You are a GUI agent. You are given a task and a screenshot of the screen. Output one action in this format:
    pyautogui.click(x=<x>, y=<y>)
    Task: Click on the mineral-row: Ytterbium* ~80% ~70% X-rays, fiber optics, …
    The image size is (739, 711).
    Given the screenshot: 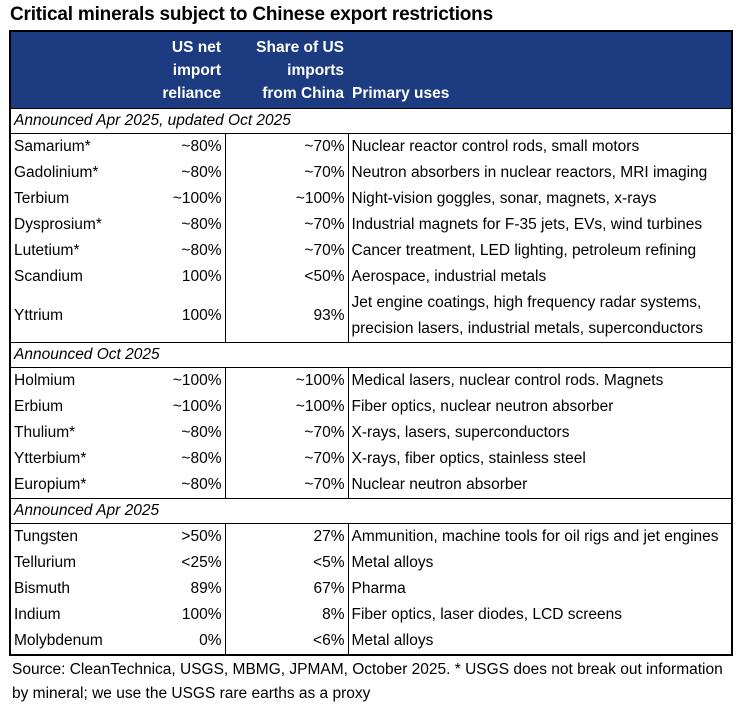 What is the action you would take?
    pyautogui.click(x=371, y=459)
    